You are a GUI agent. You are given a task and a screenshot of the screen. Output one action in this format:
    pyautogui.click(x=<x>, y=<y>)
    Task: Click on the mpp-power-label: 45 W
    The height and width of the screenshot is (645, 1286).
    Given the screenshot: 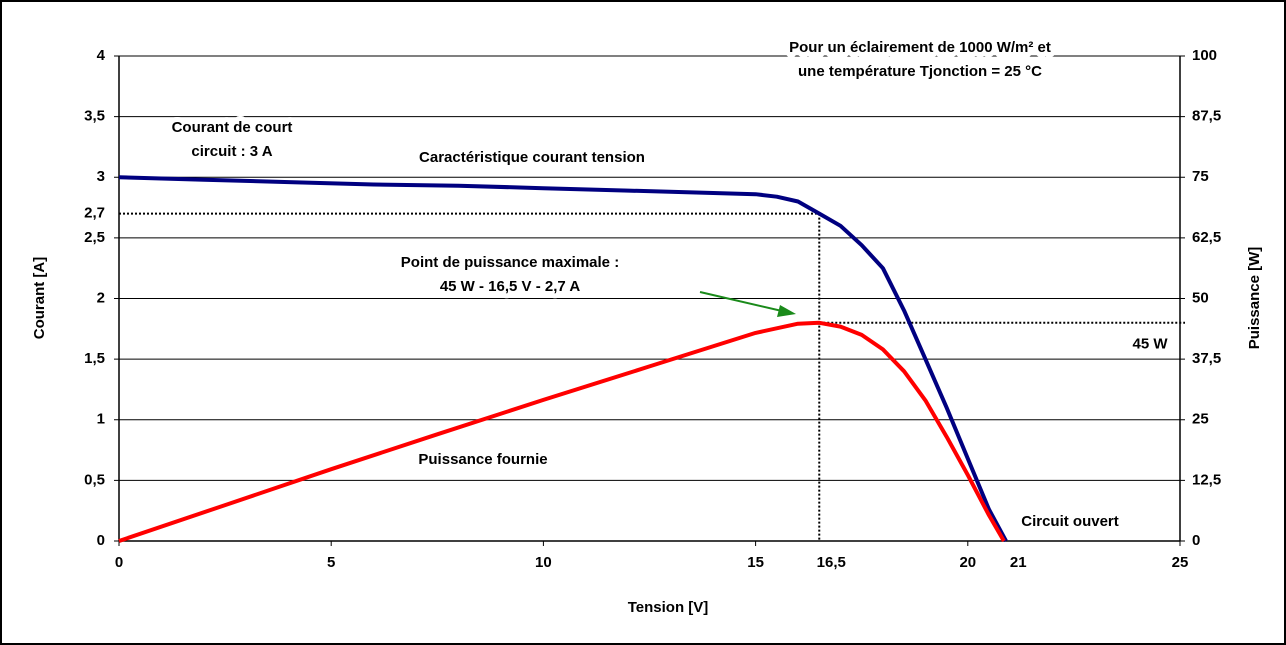 What is the action you would take?
    pyautogui.click(x=1150, y=344)
    